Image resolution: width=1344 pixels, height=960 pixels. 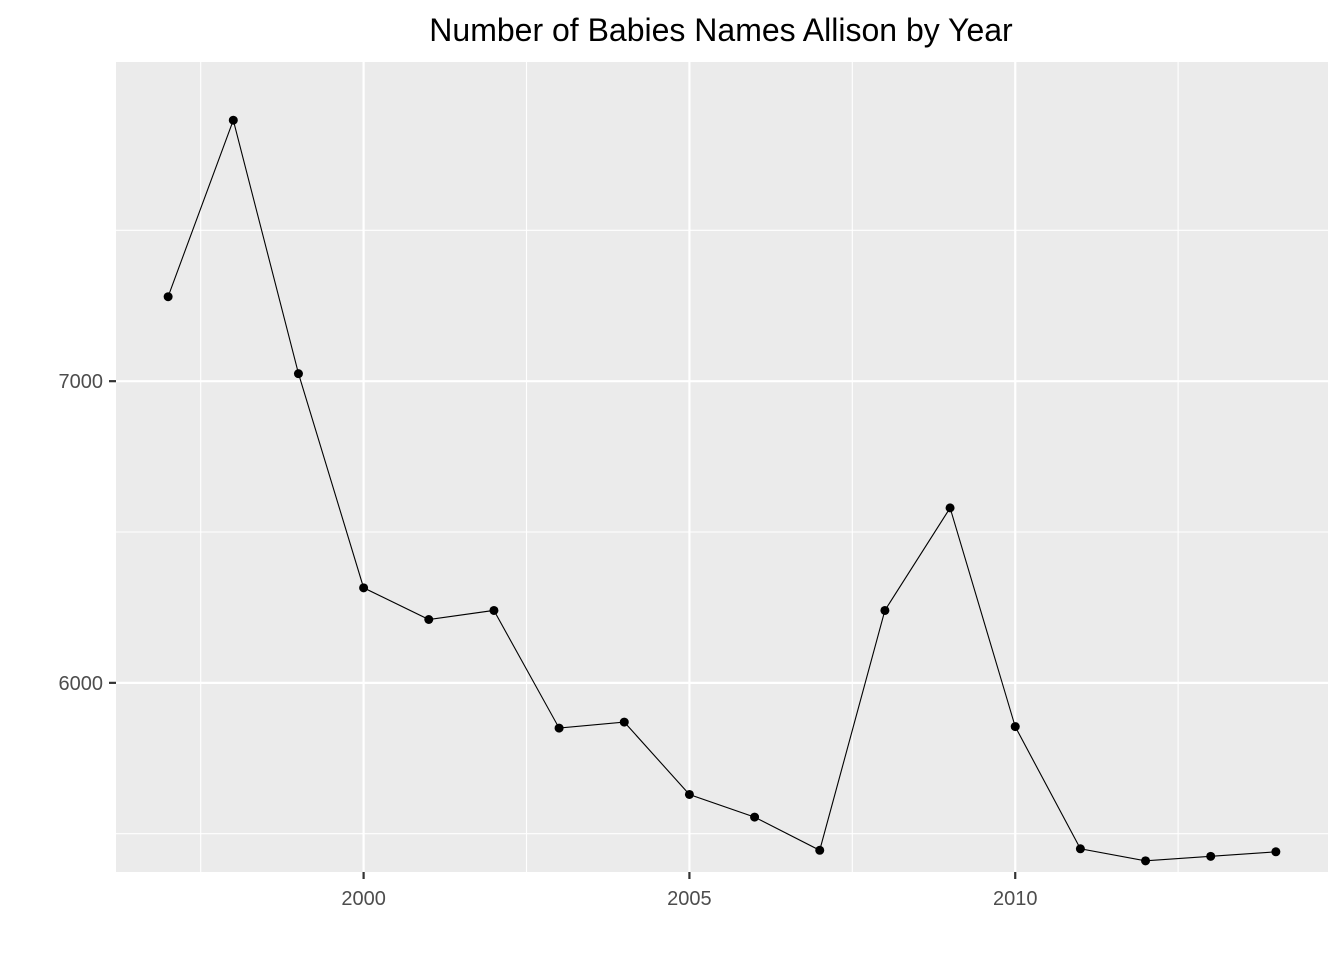 What do you see at coordinates (721, 30) in the screenshot?
I see `chart-title: Number of Babies Names Allison by Year` at bounding box center [721, 30].